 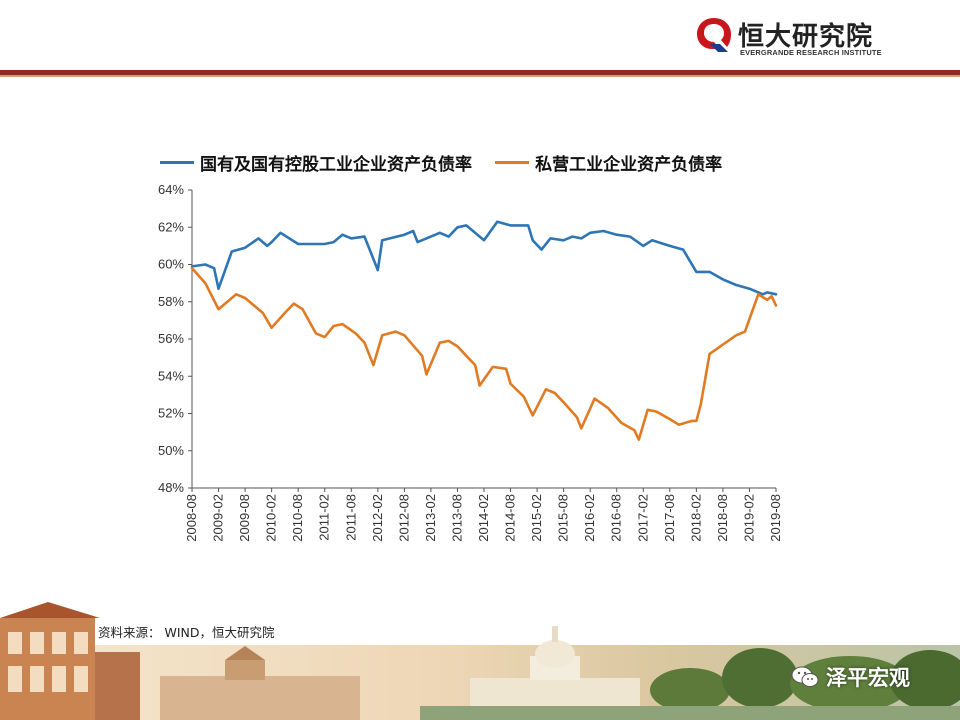 I want to click on x-tick-label: 2010-08, so click(x=297, y=518).